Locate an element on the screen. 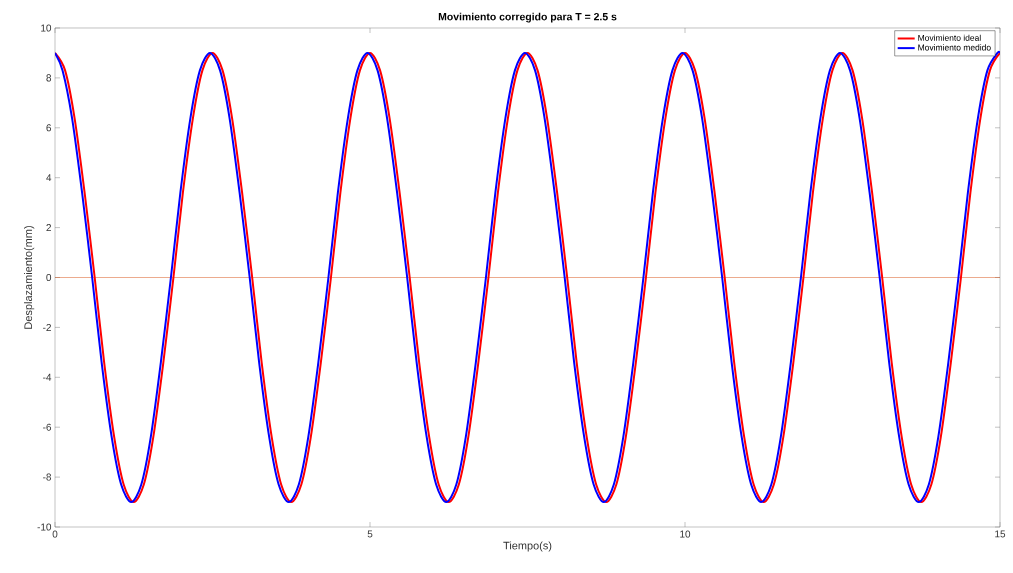 This screenshot has height=573, width=1013. y-tick-label: 4 is located at coordinates (49, 178).